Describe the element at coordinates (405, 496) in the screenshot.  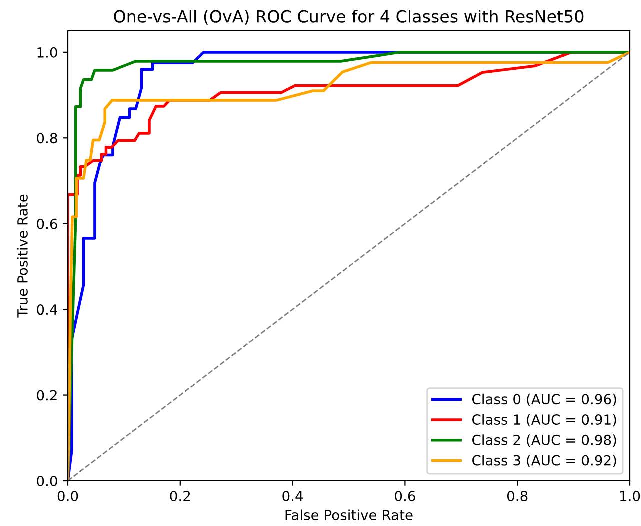
I see `x-tick-label: 0.6` at that location.